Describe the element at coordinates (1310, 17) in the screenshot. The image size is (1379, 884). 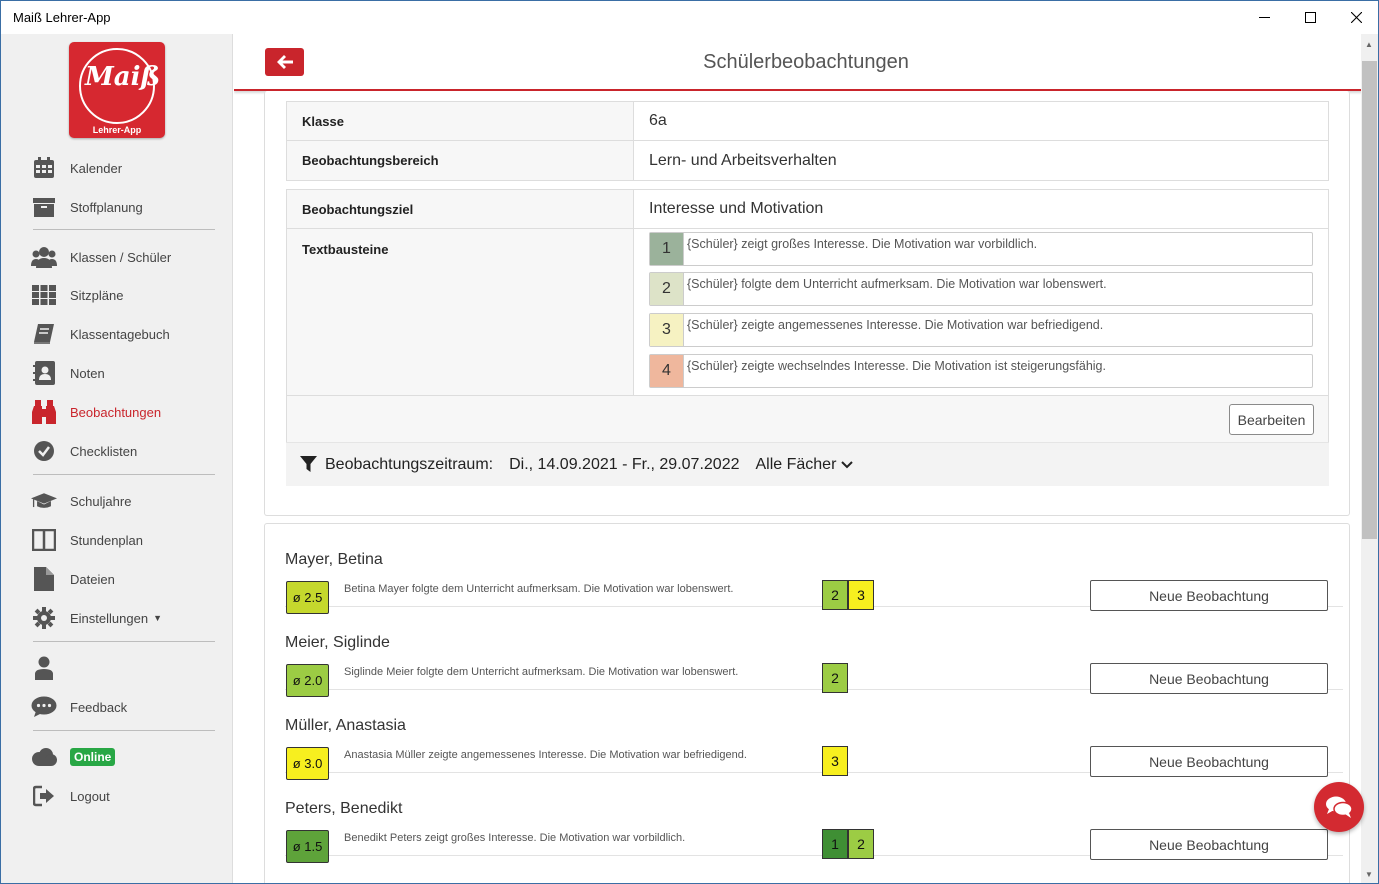
I see `maximize-button` at that location.